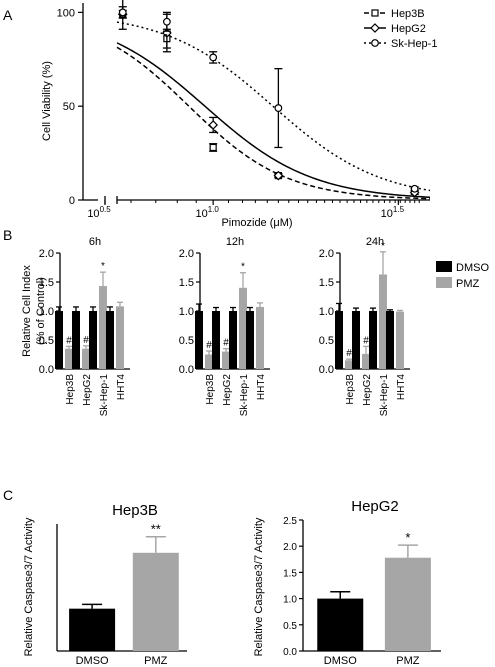 Image resolution: width=495 pixels, height=667 pixels. I want to click on subpanel-title: 6h, so click(95, 242).